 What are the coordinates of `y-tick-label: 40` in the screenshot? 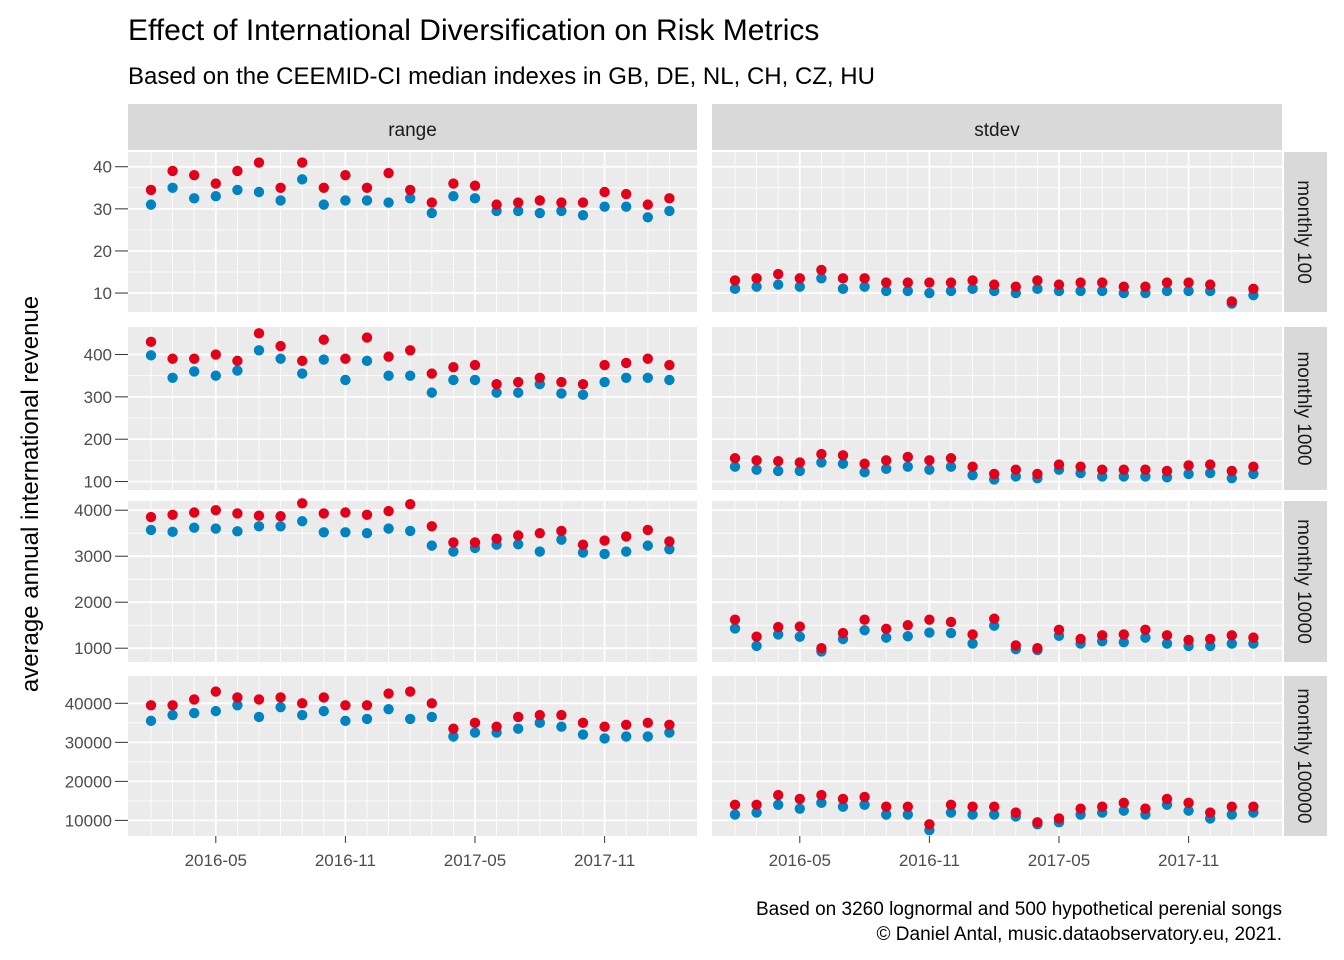 It's located at (102, 167).